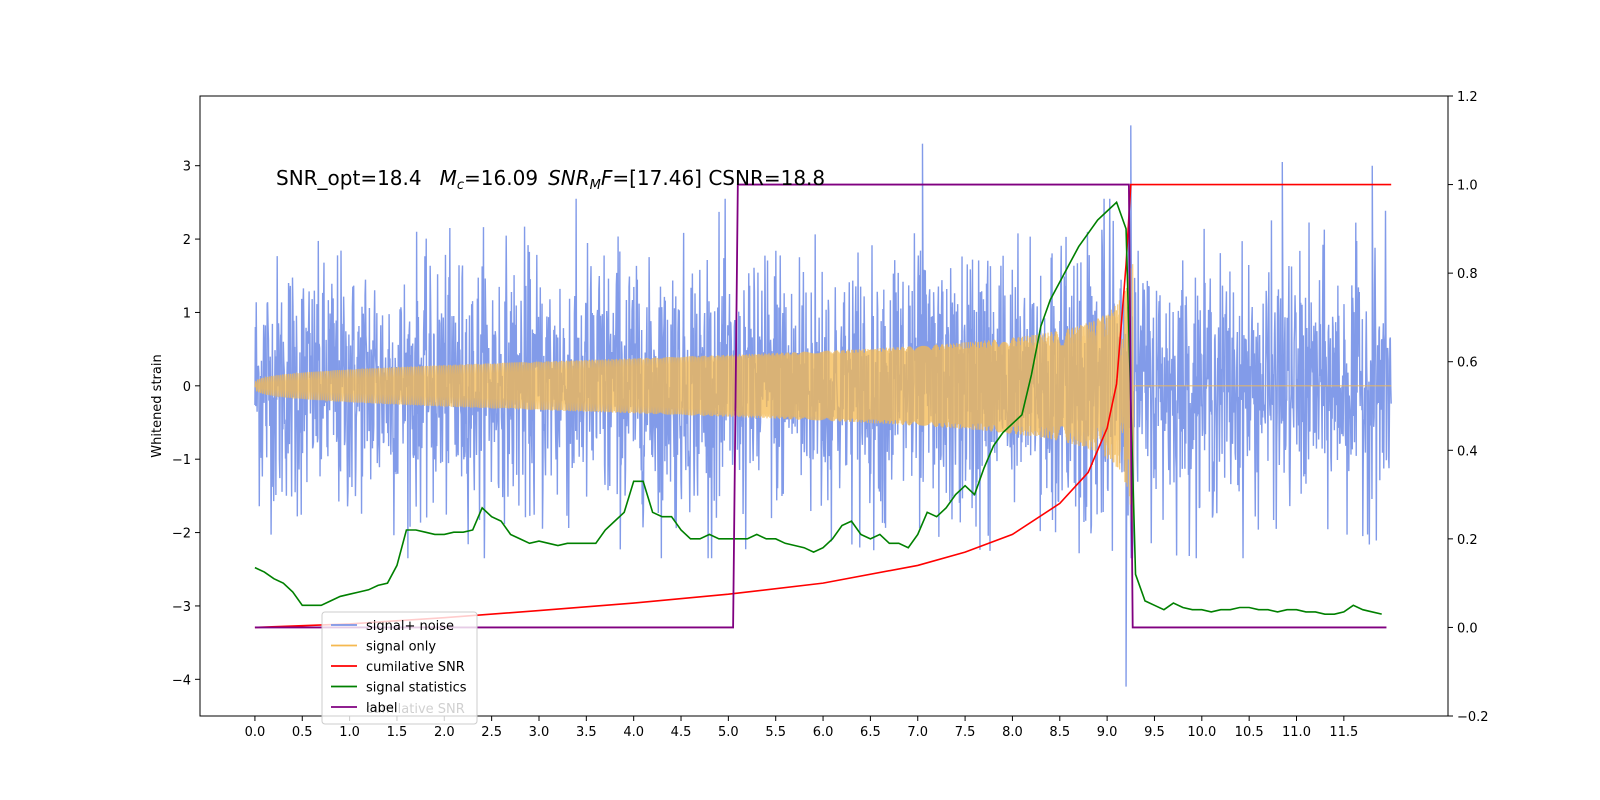  I want to click on x-tick-label: 3.0, so click(539, 732).